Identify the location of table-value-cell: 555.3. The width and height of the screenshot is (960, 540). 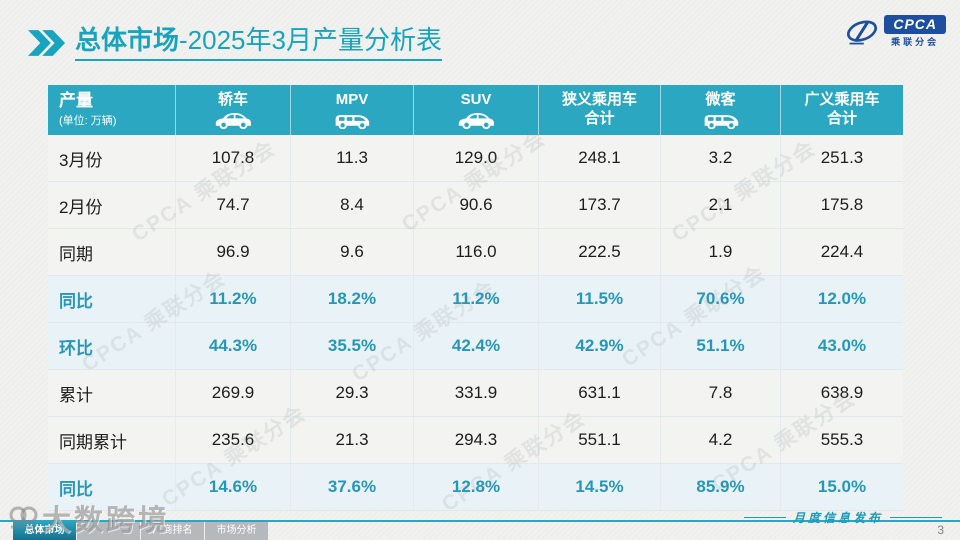
(841, 440).